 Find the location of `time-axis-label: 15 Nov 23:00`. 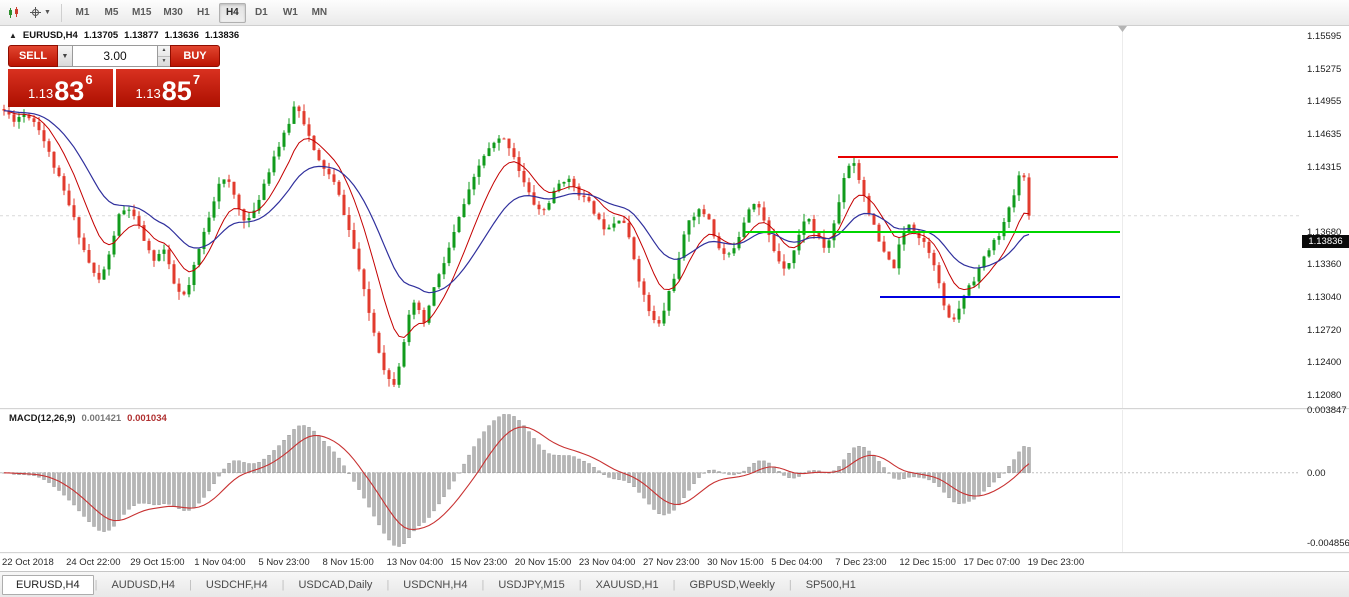

time-axis-label: 15 Nov 23:00 is located at coordinates (479, 562).